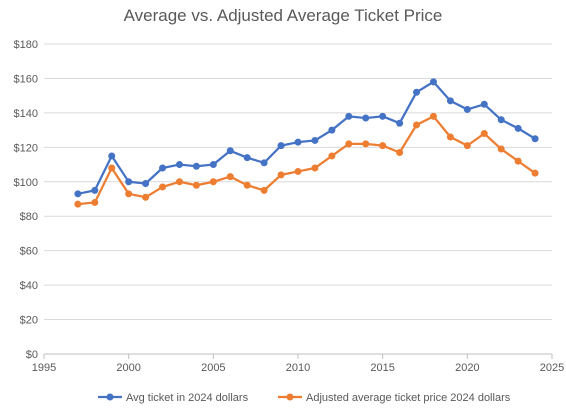 The image size is (566, 412). I want to click on x-tick-label: 2025, so click(552, 368).